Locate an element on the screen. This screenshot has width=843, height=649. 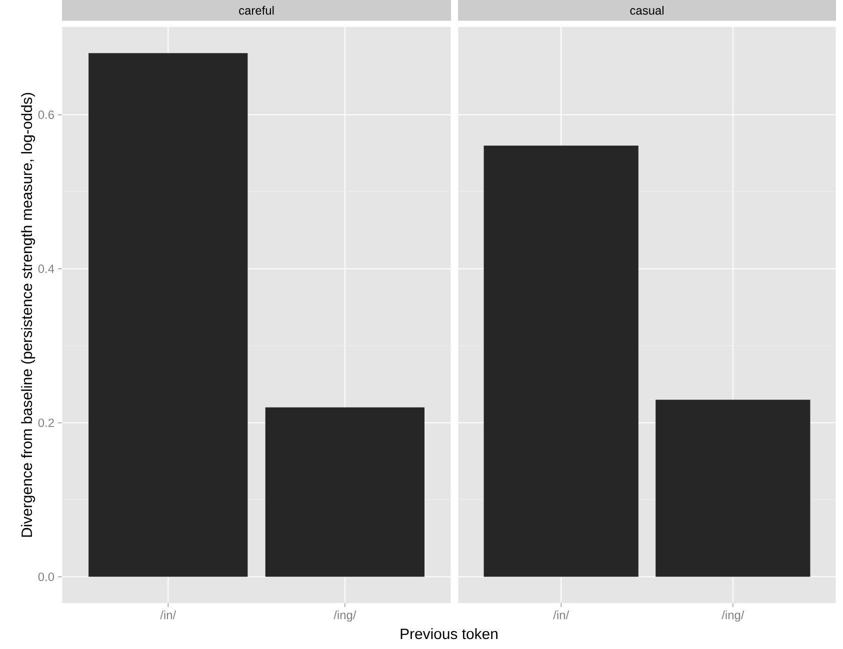
y-tick-label: 0.4 is located at coordinates (46, 269).